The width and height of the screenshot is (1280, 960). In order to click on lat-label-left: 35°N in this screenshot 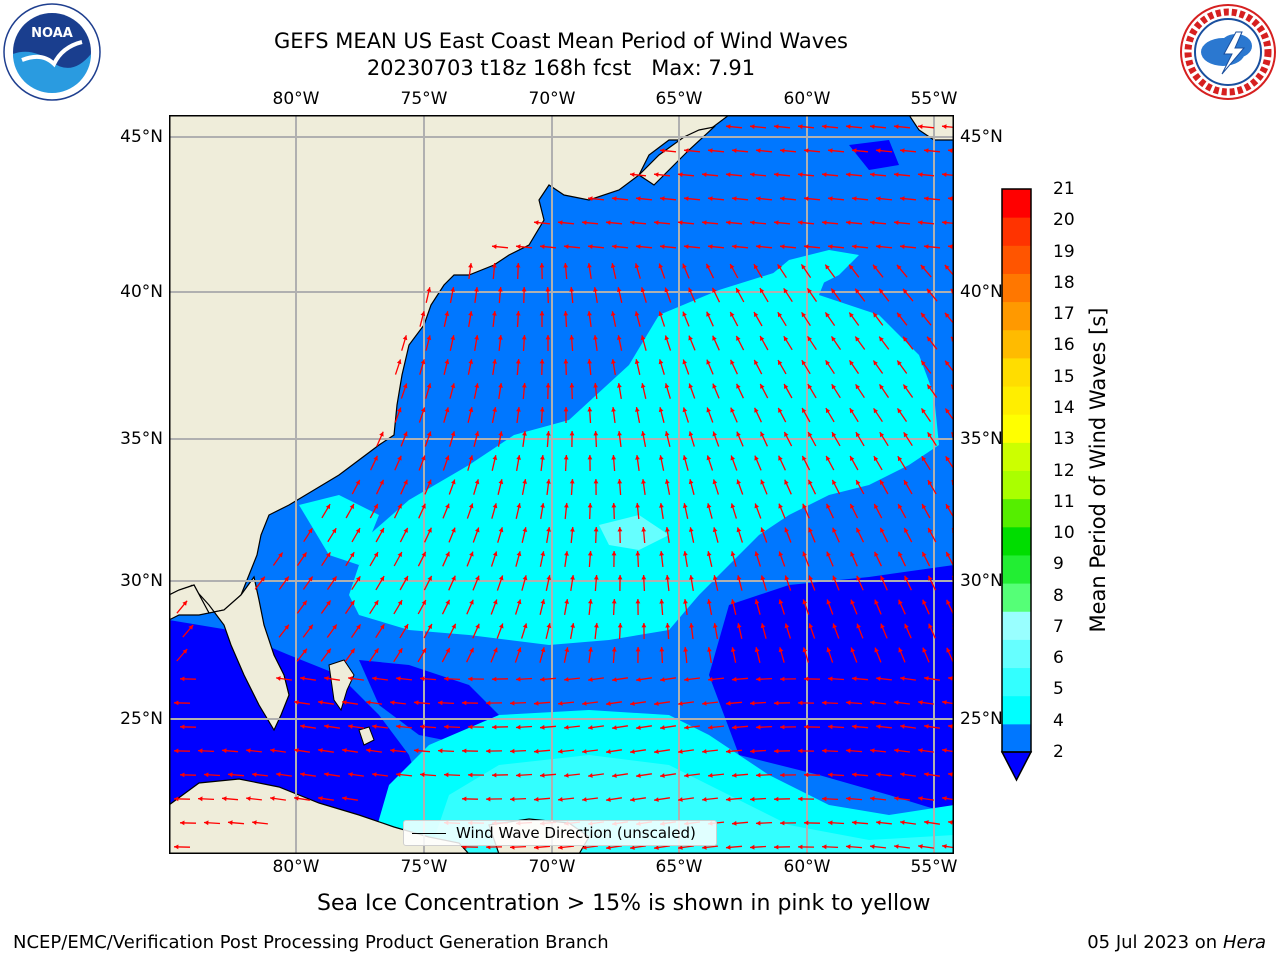, I will do `click(141, 439)`.